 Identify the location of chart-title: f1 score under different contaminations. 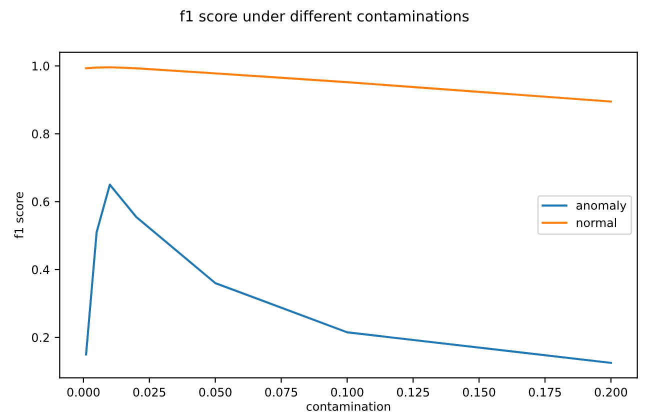
(324, 16).